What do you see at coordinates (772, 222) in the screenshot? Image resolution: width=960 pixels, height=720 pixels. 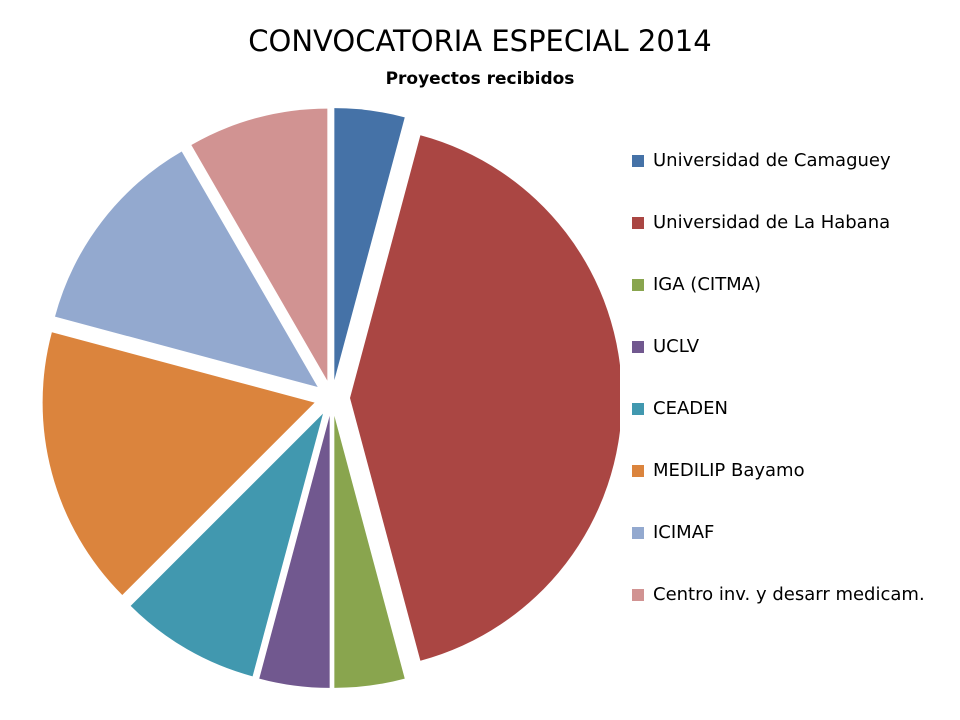 I see `legend-label: Universidad de La Habana` at bounding box center [772, 222].